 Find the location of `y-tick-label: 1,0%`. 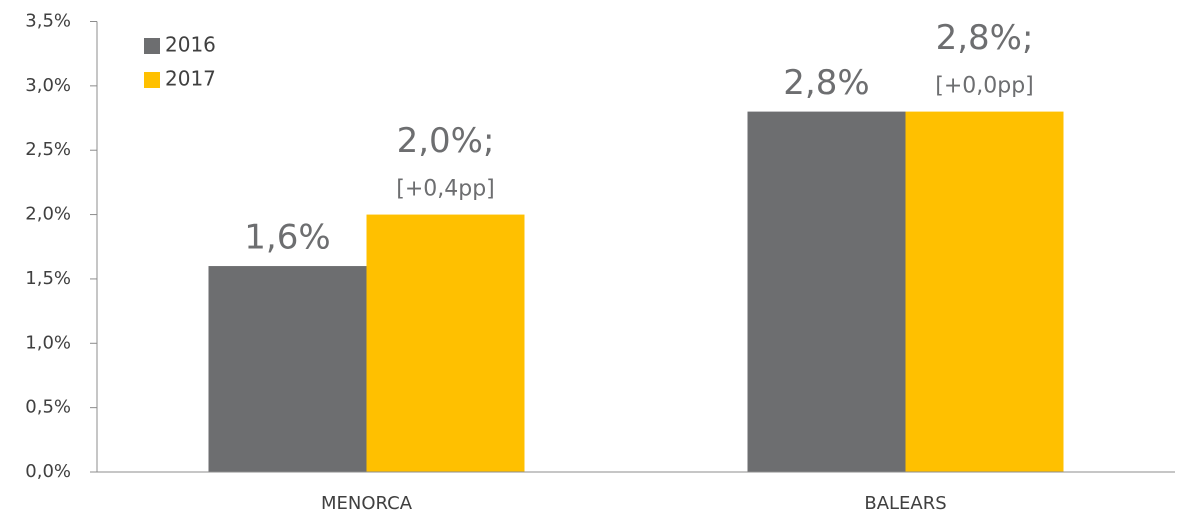

y-tick-label: 1,0% is located at coordinates (48, 342).